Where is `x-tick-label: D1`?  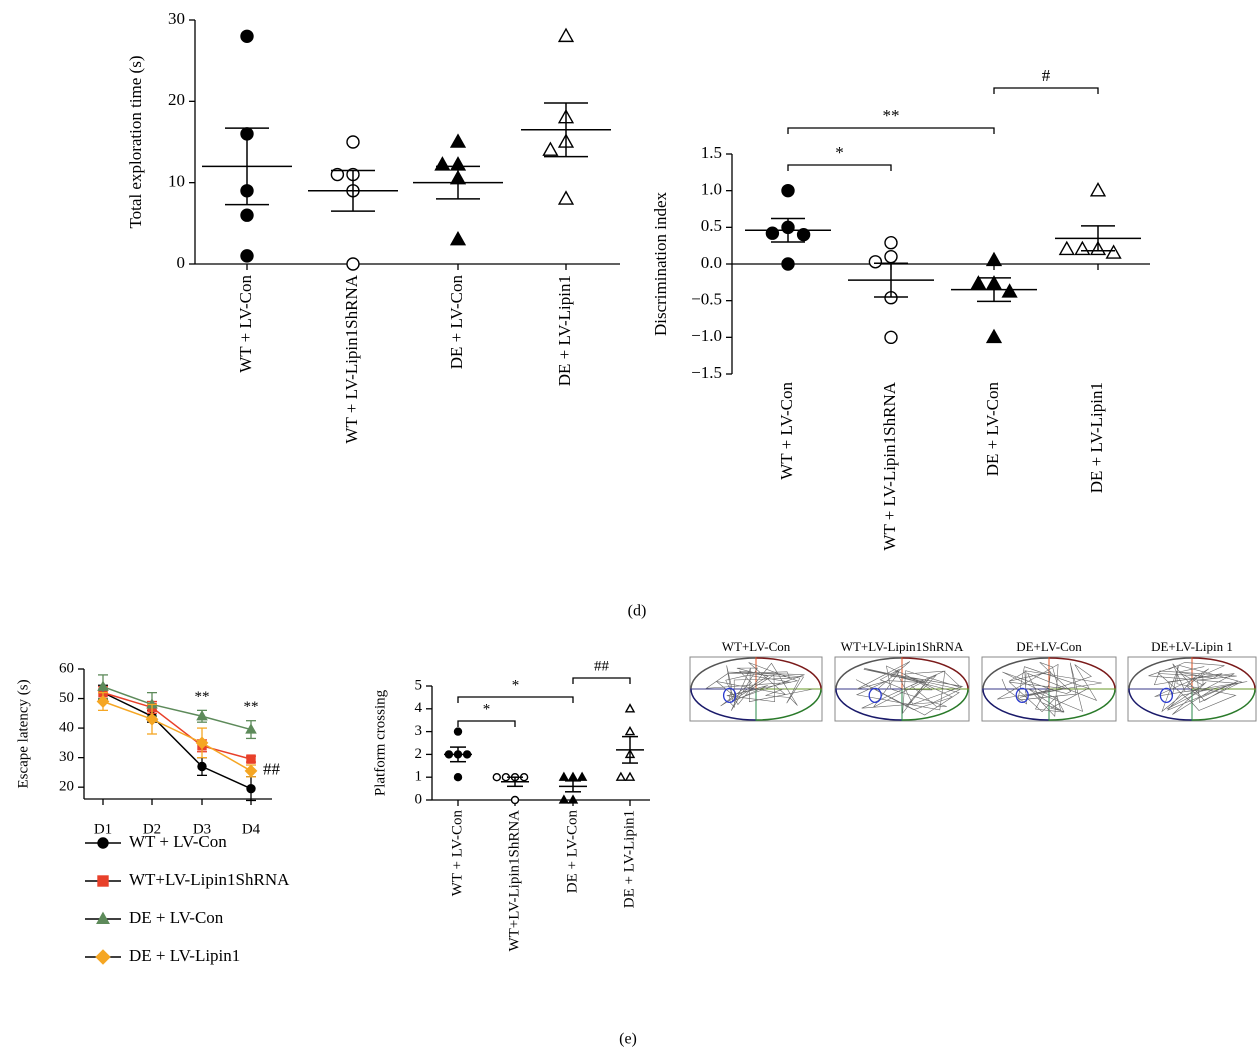
x-tick-label: D1 is located at coordinates (103, 829).